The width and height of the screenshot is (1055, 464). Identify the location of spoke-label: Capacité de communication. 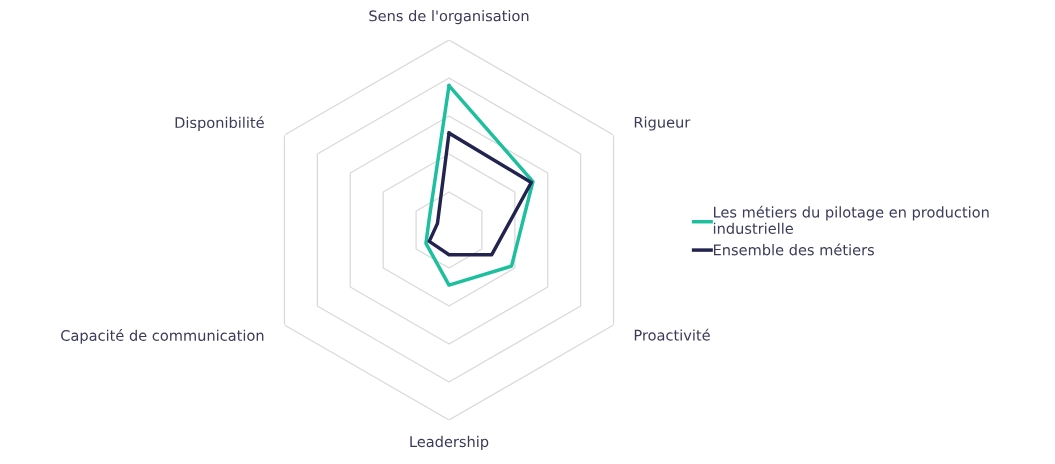
(162, 336).